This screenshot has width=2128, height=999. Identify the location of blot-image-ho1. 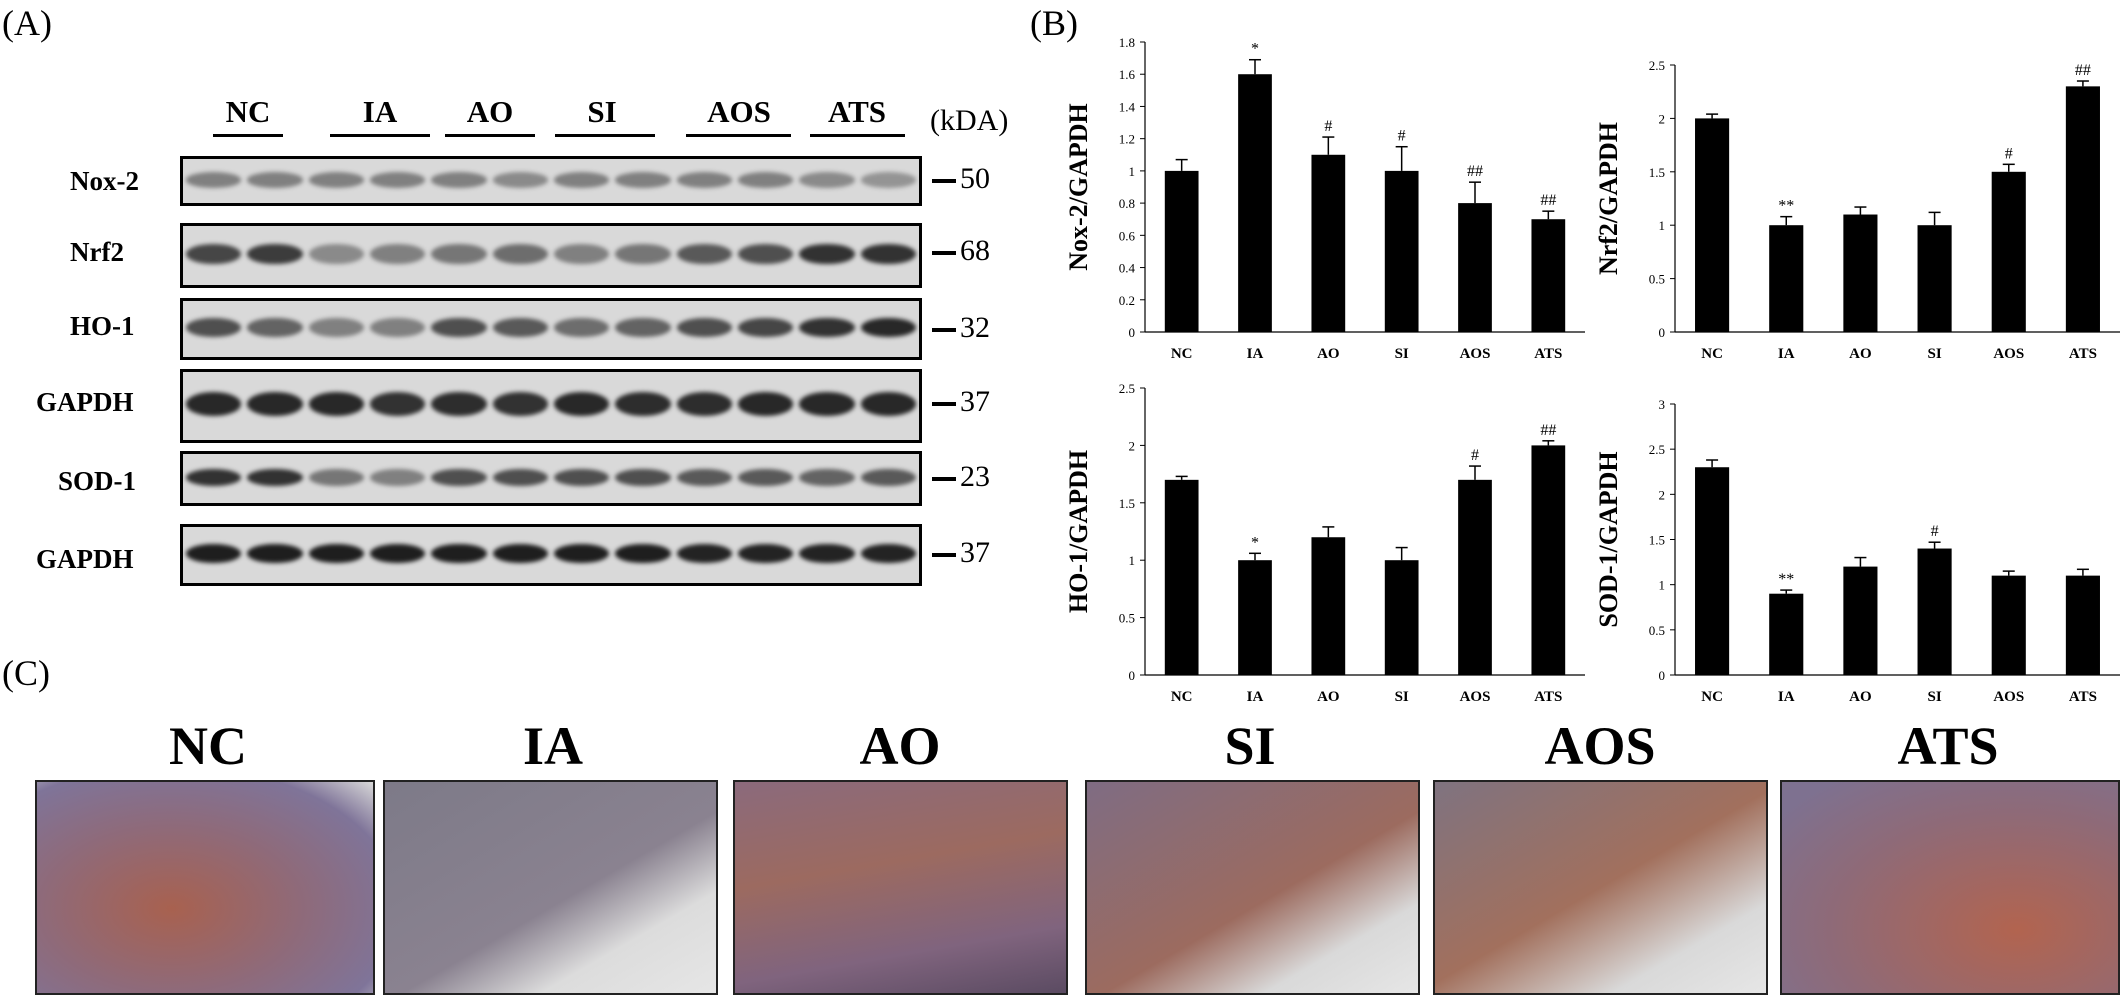
(551, 329).